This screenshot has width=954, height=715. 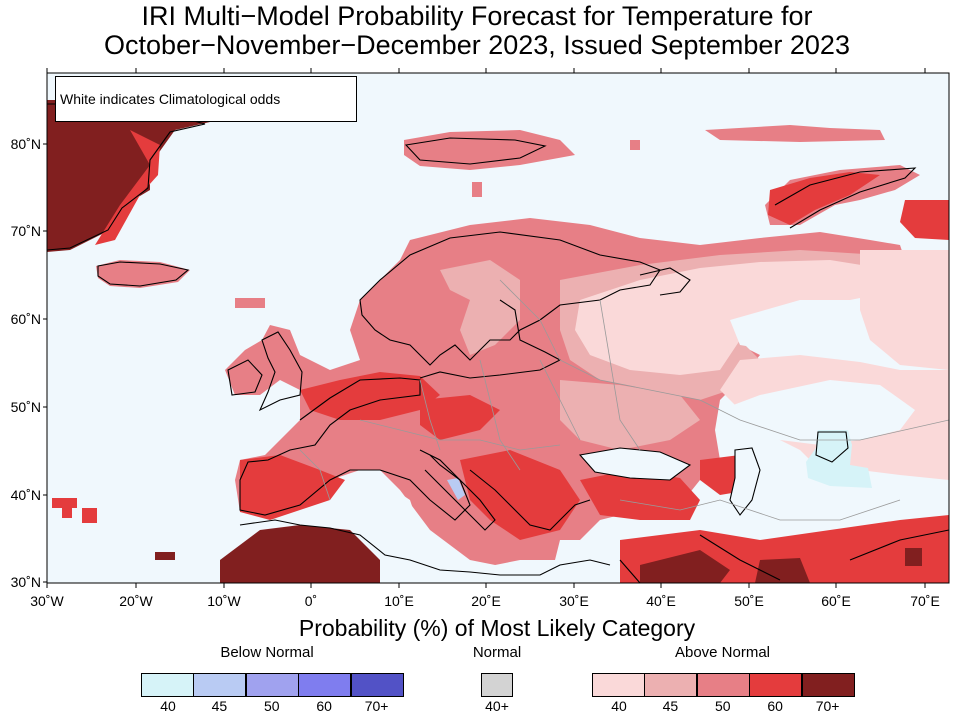 I want to click on iberia-hot, so click(x=292, y=487).